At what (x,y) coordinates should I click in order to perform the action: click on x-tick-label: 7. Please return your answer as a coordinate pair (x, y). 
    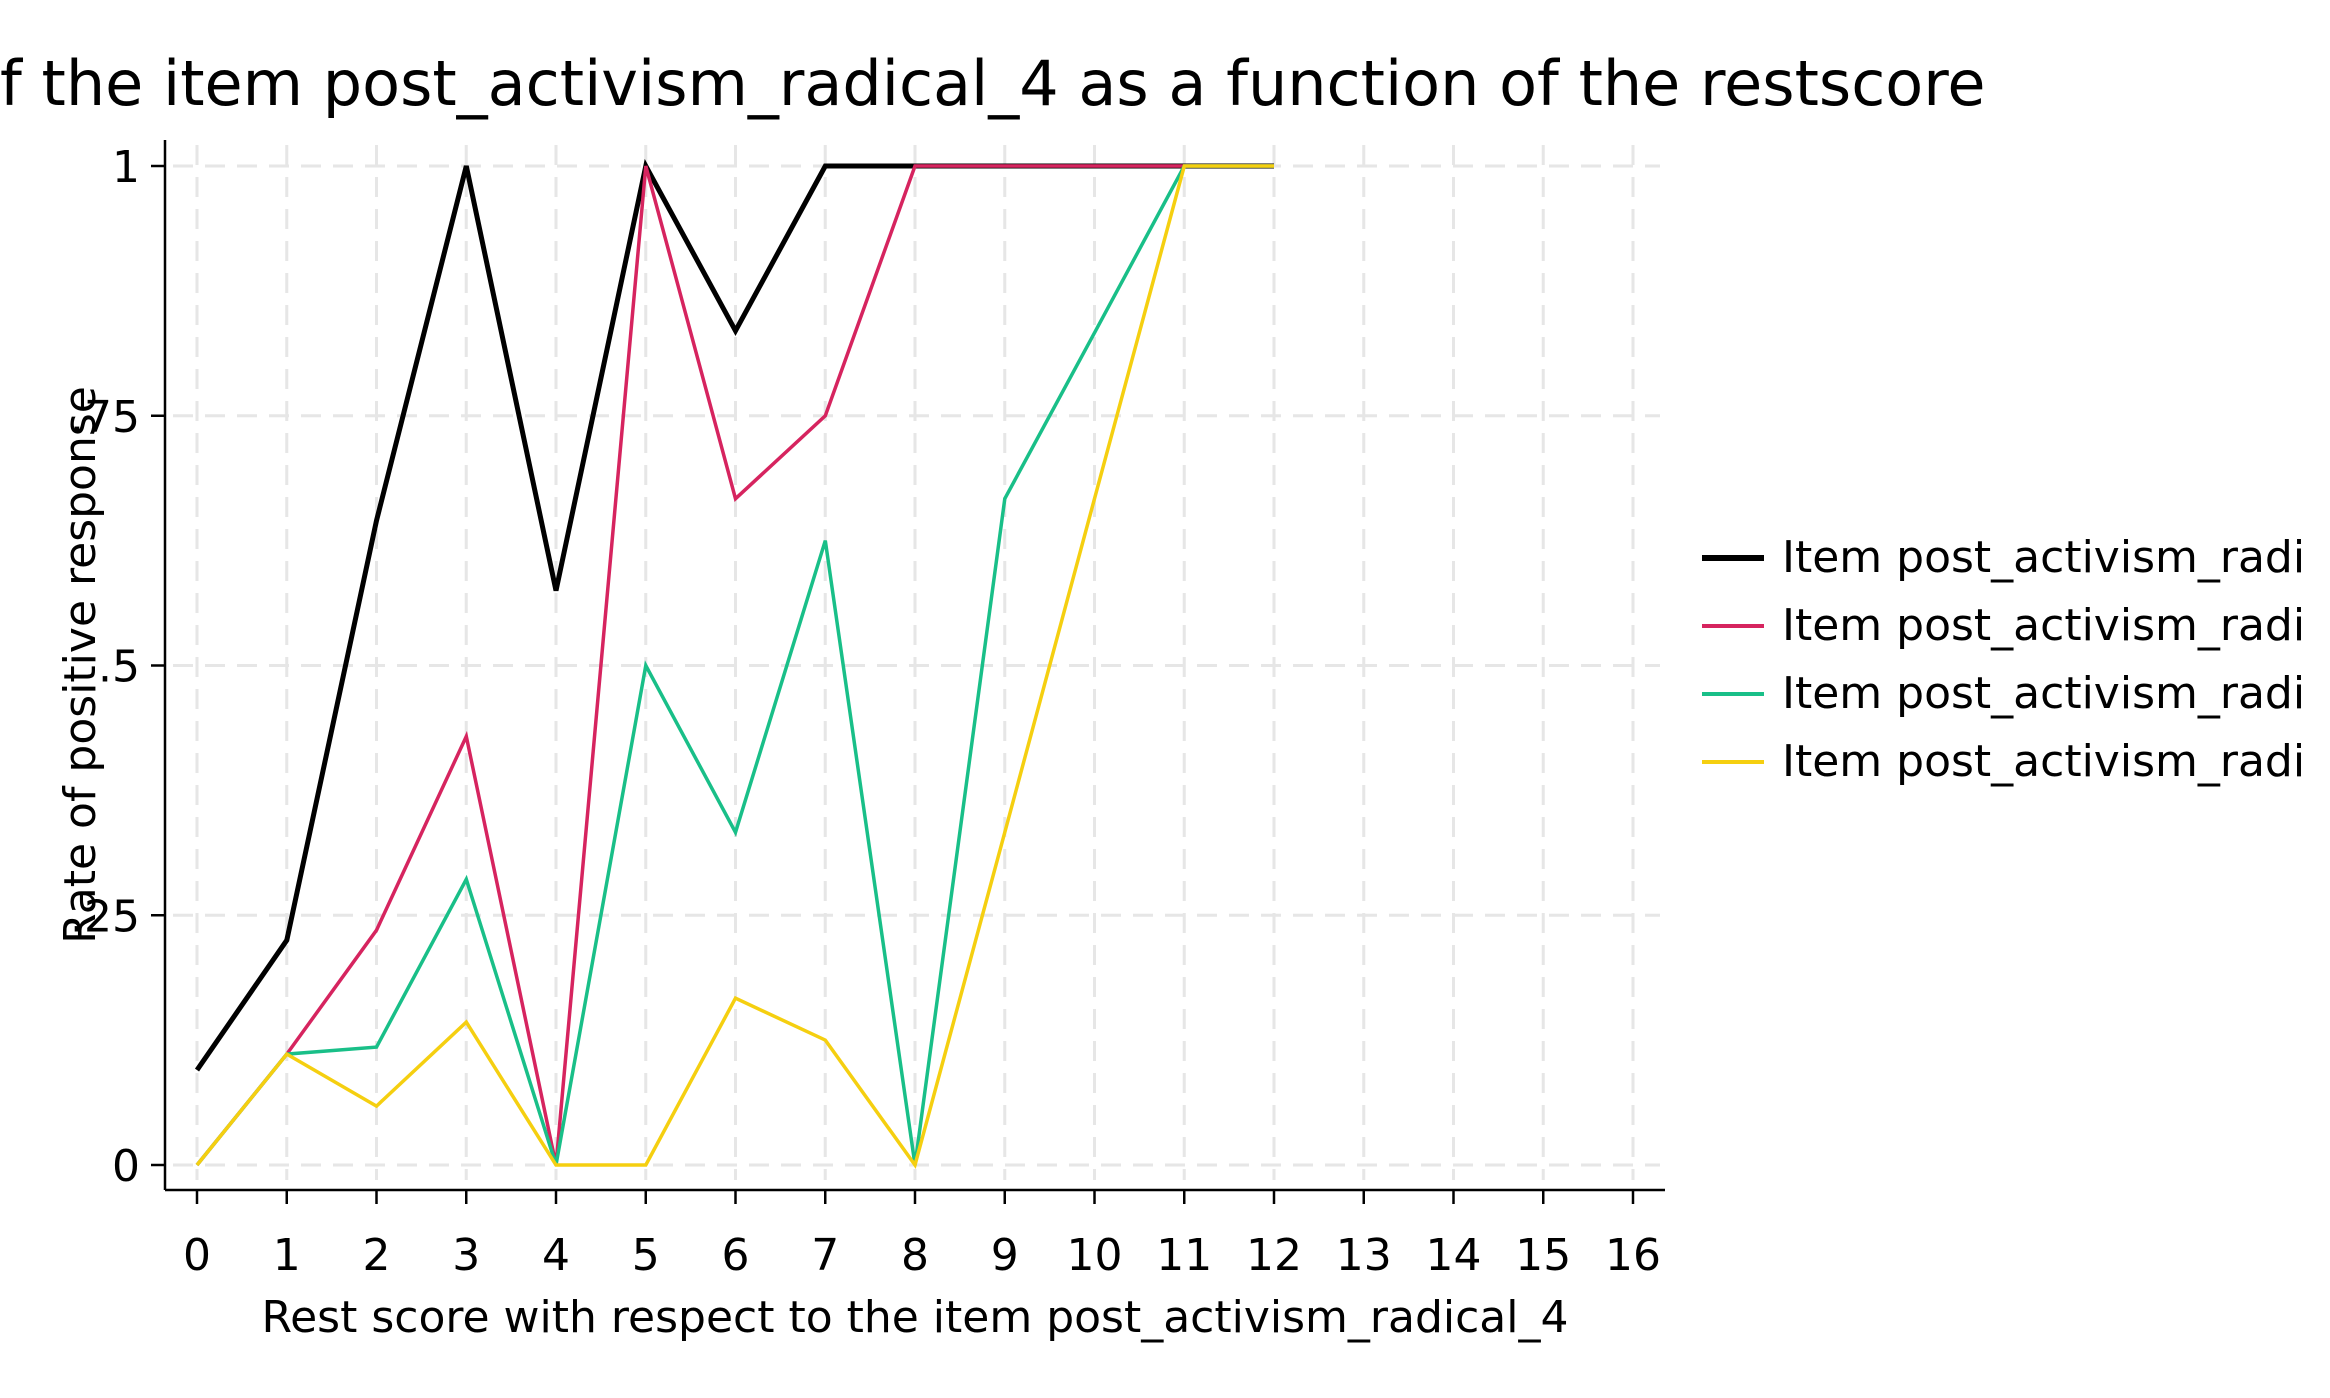
    Looking at the image, I should click on (825, 1255).